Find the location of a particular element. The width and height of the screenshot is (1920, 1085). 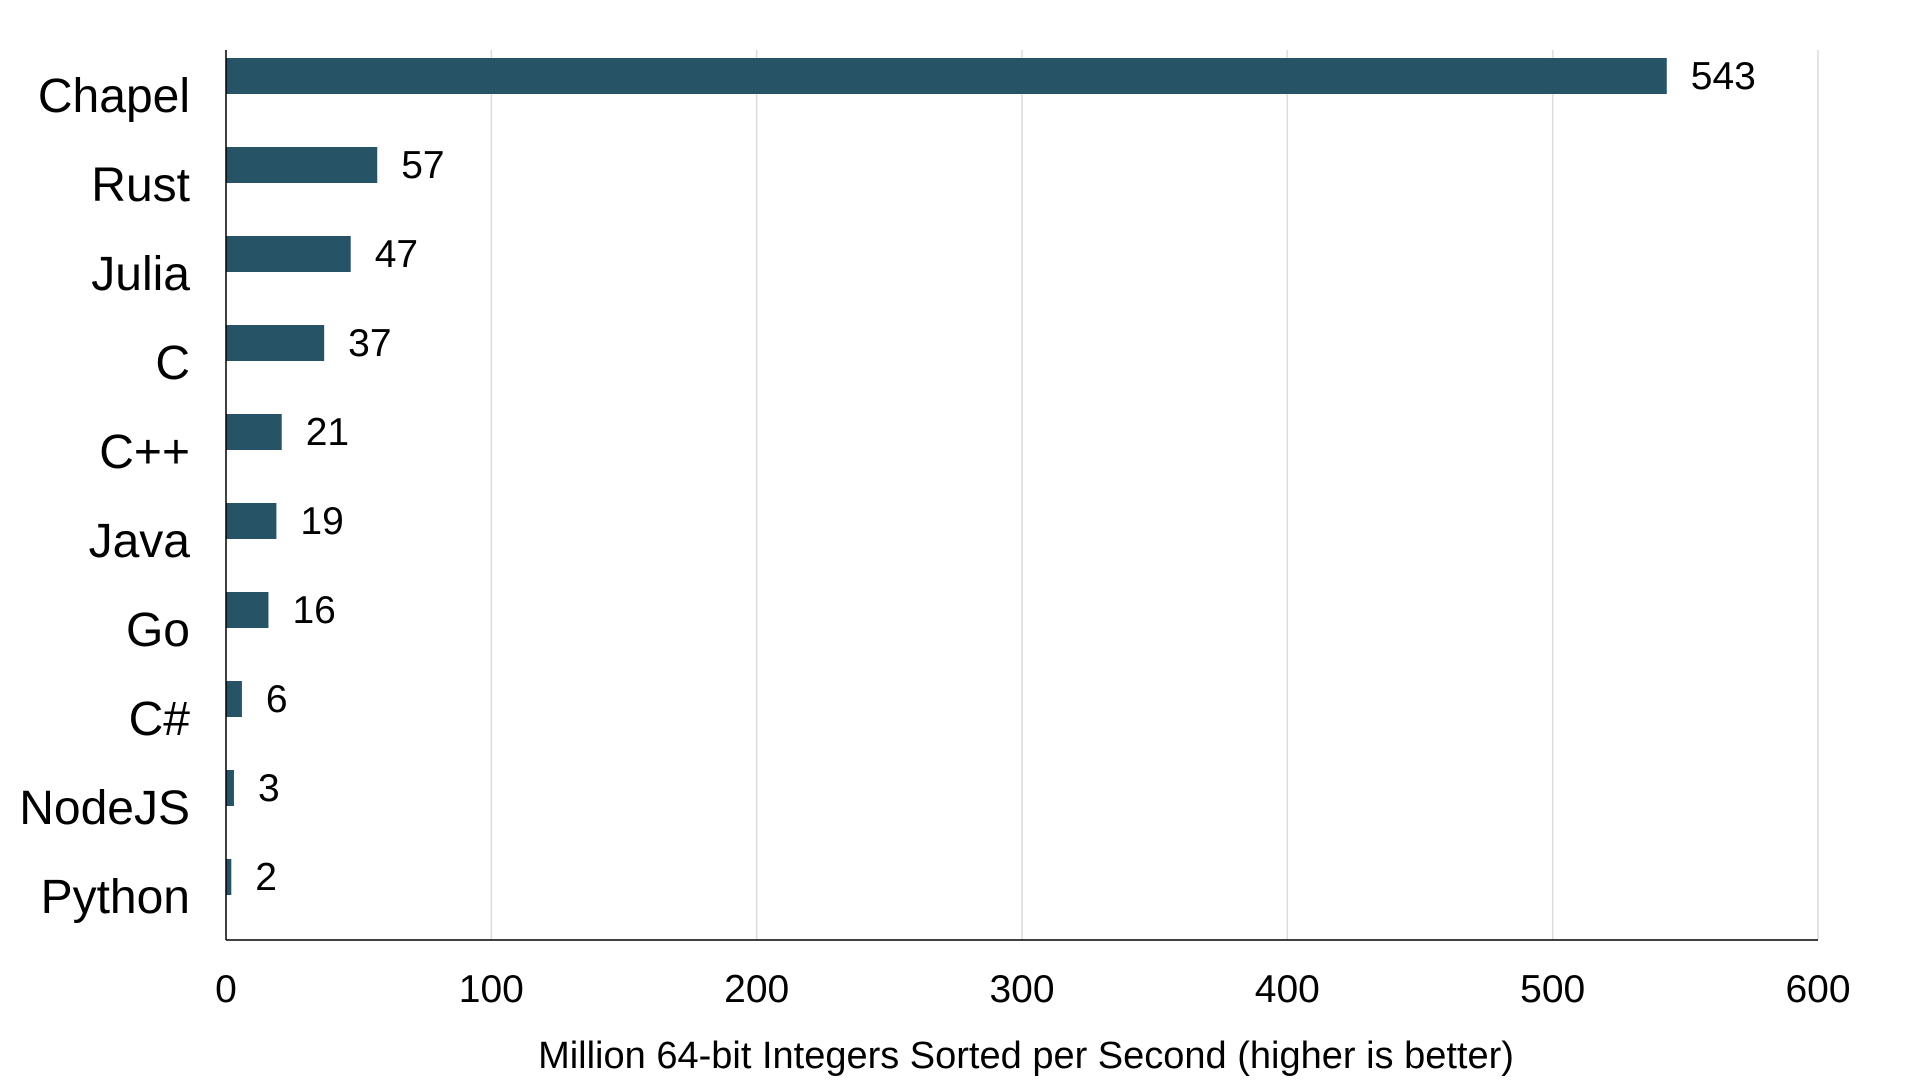

category-label: C++ is located at coordinates (144, 452).